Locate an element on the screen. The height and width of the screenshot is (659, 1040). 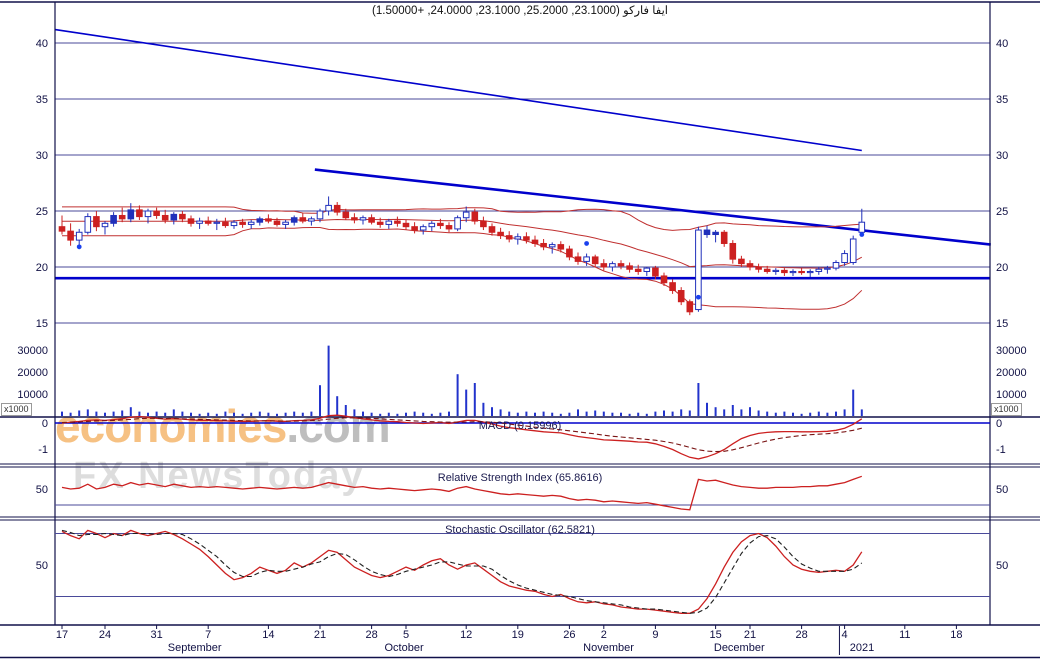
x-axis-label: 2 is located at coordinates (604, 635).